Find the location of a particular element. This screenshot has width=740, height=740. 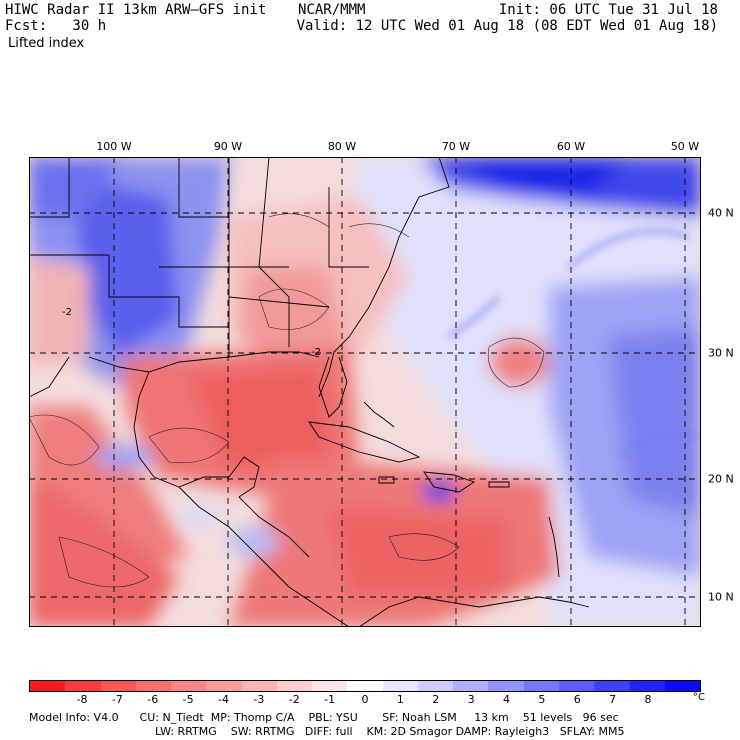

colorbar-tick-label: -1 is located at coordinates (330, 699).